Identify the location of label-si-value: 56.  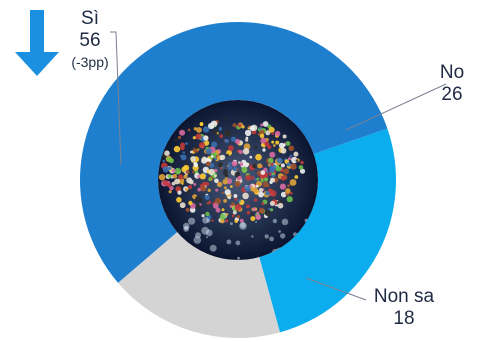
(90, 40).